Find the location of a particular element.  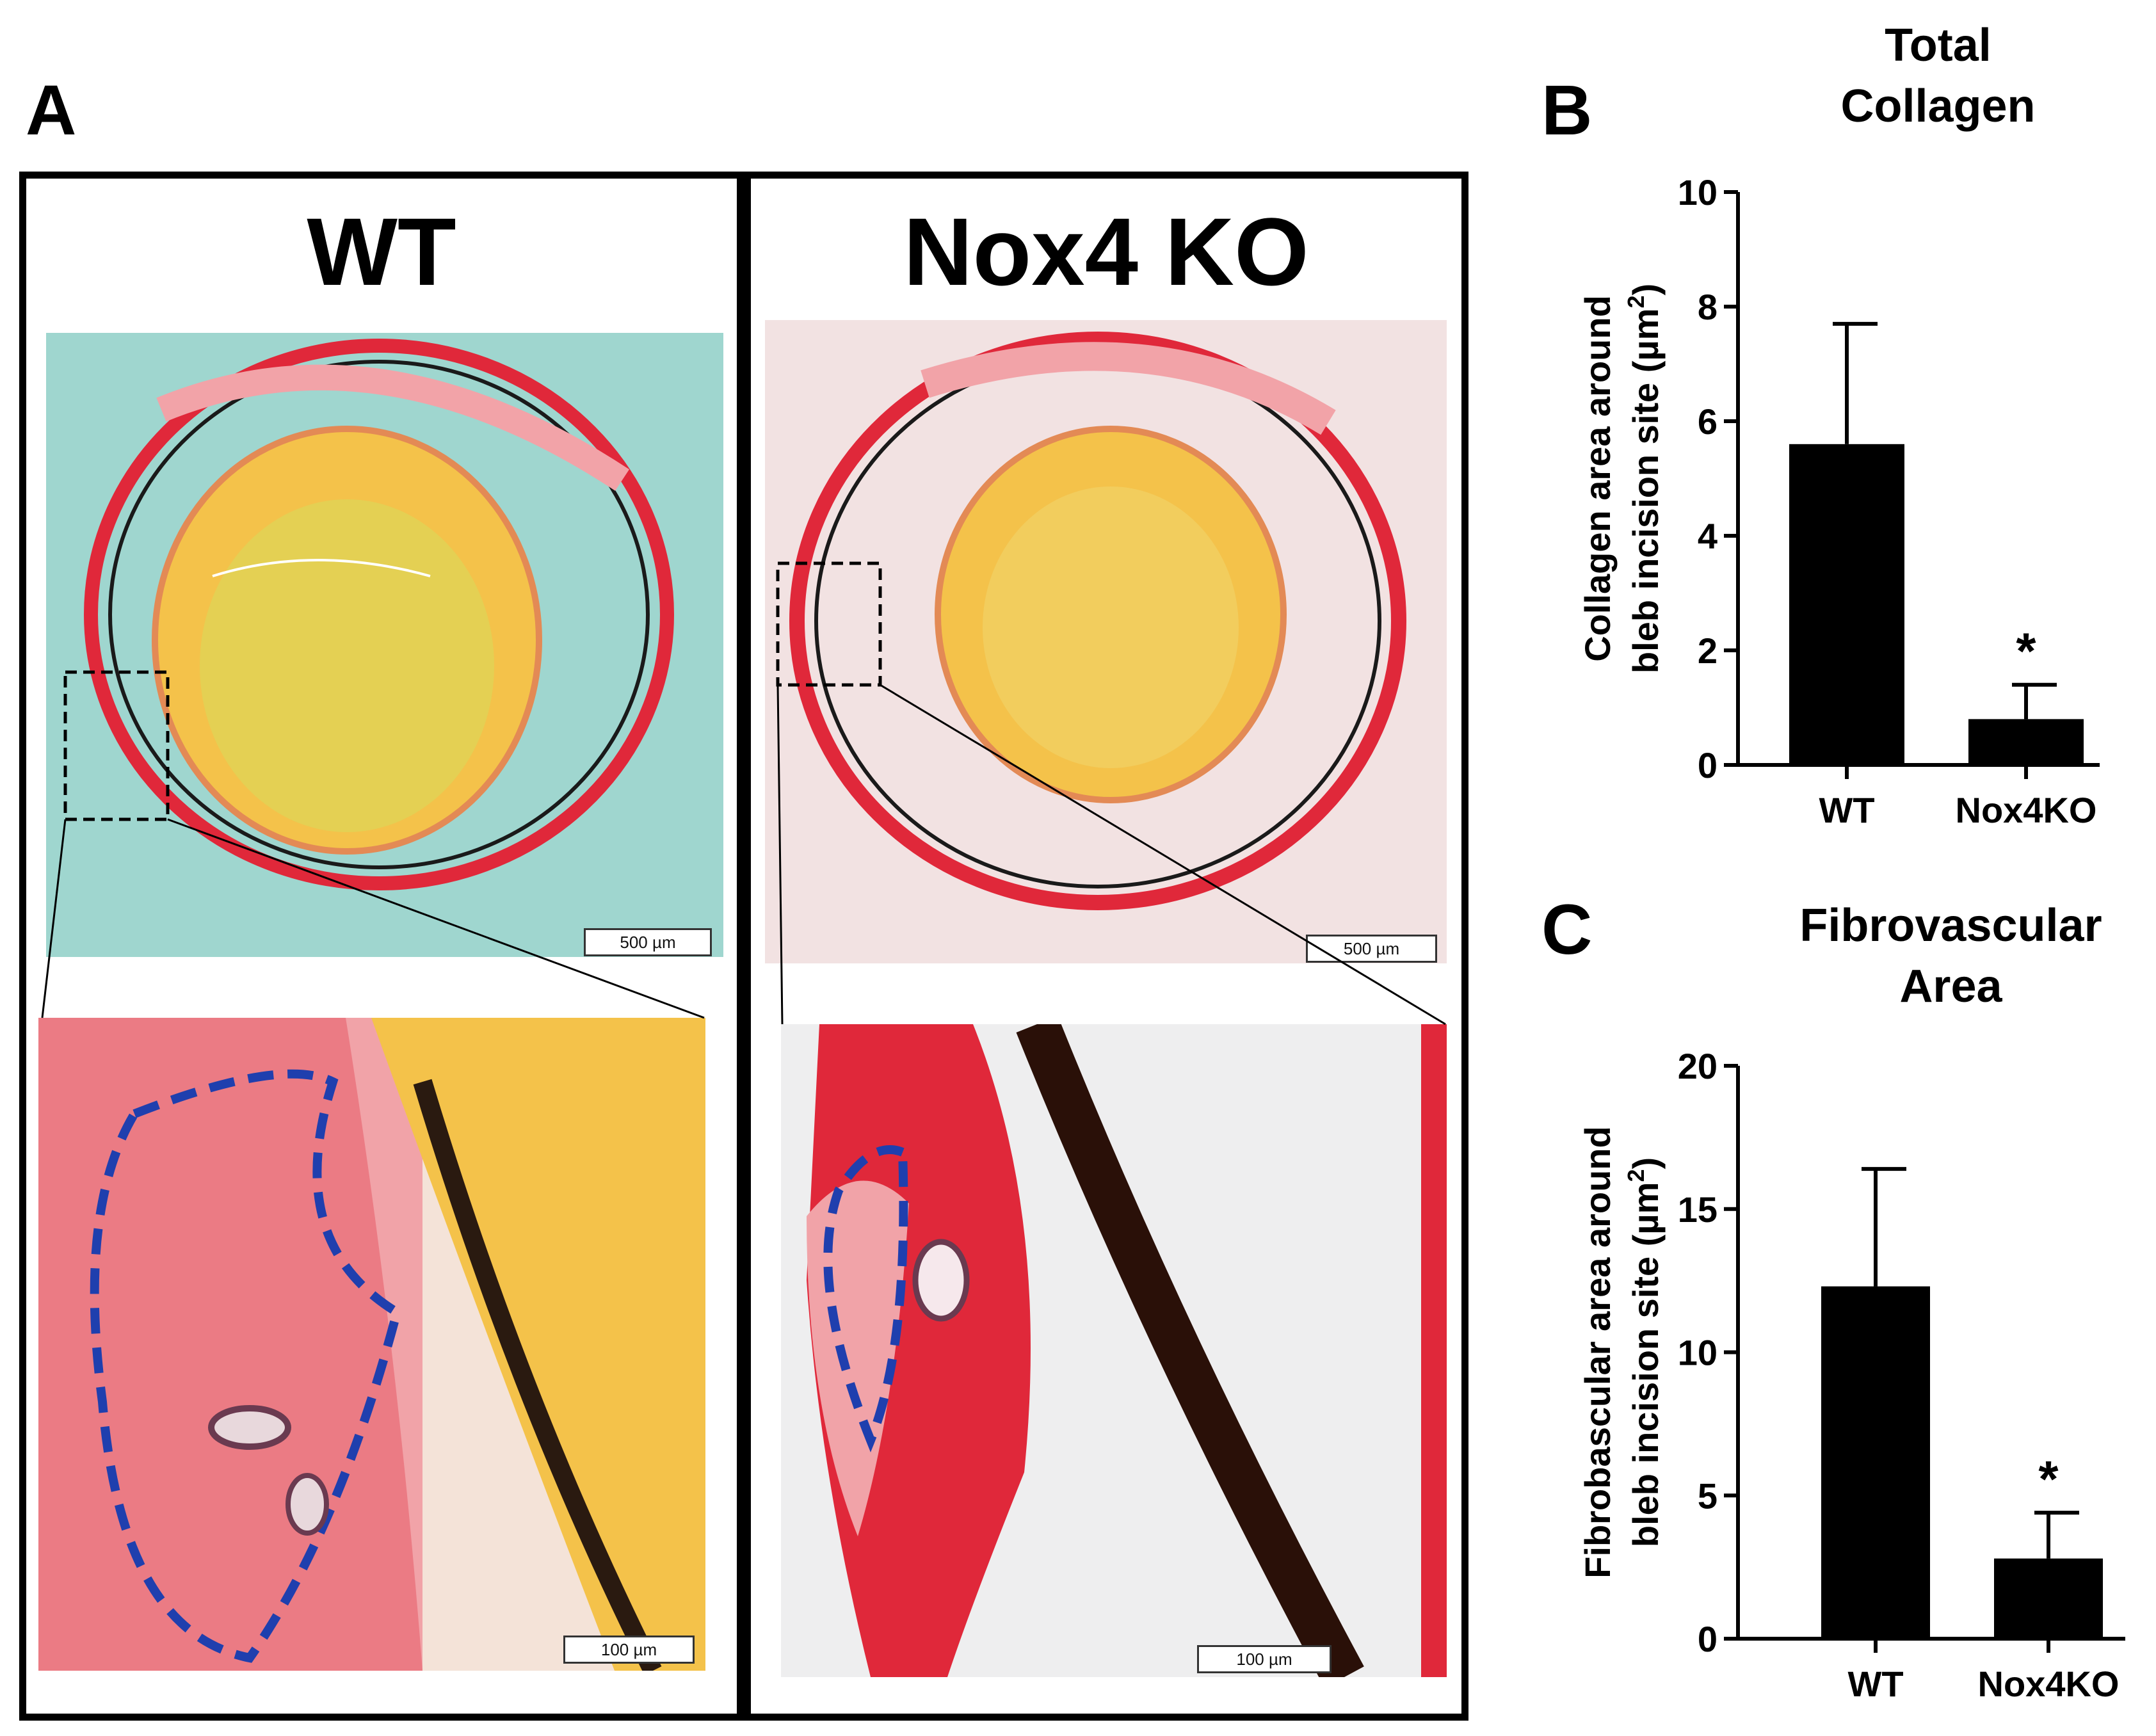

y-tick-label: 6 is located at coordinates (1708, 422).